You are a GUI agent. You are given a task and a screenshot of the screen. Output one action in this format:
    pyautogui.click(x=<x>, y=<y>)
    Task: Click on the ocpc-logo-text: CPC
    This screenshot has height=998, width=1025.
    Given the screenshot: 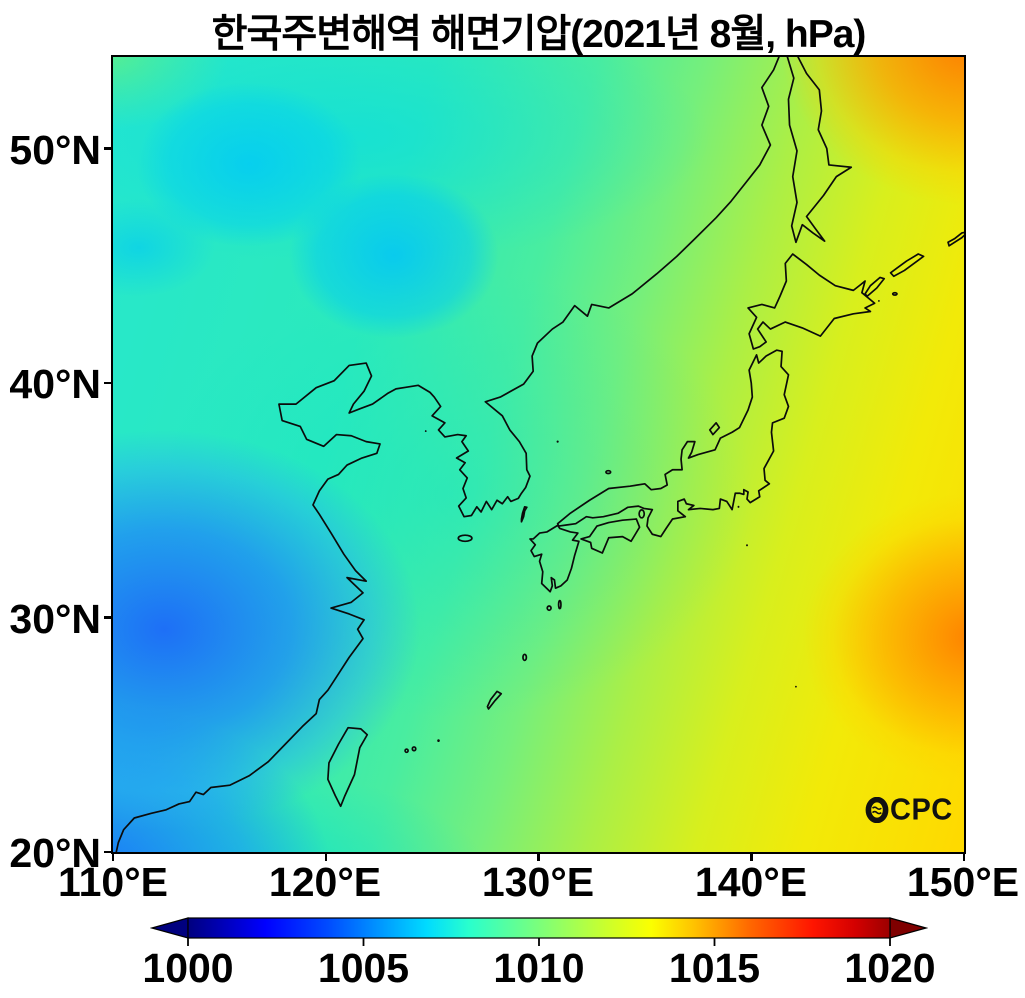 What is the action you would take?
    pyautogui.click(x=921, y=809)
    